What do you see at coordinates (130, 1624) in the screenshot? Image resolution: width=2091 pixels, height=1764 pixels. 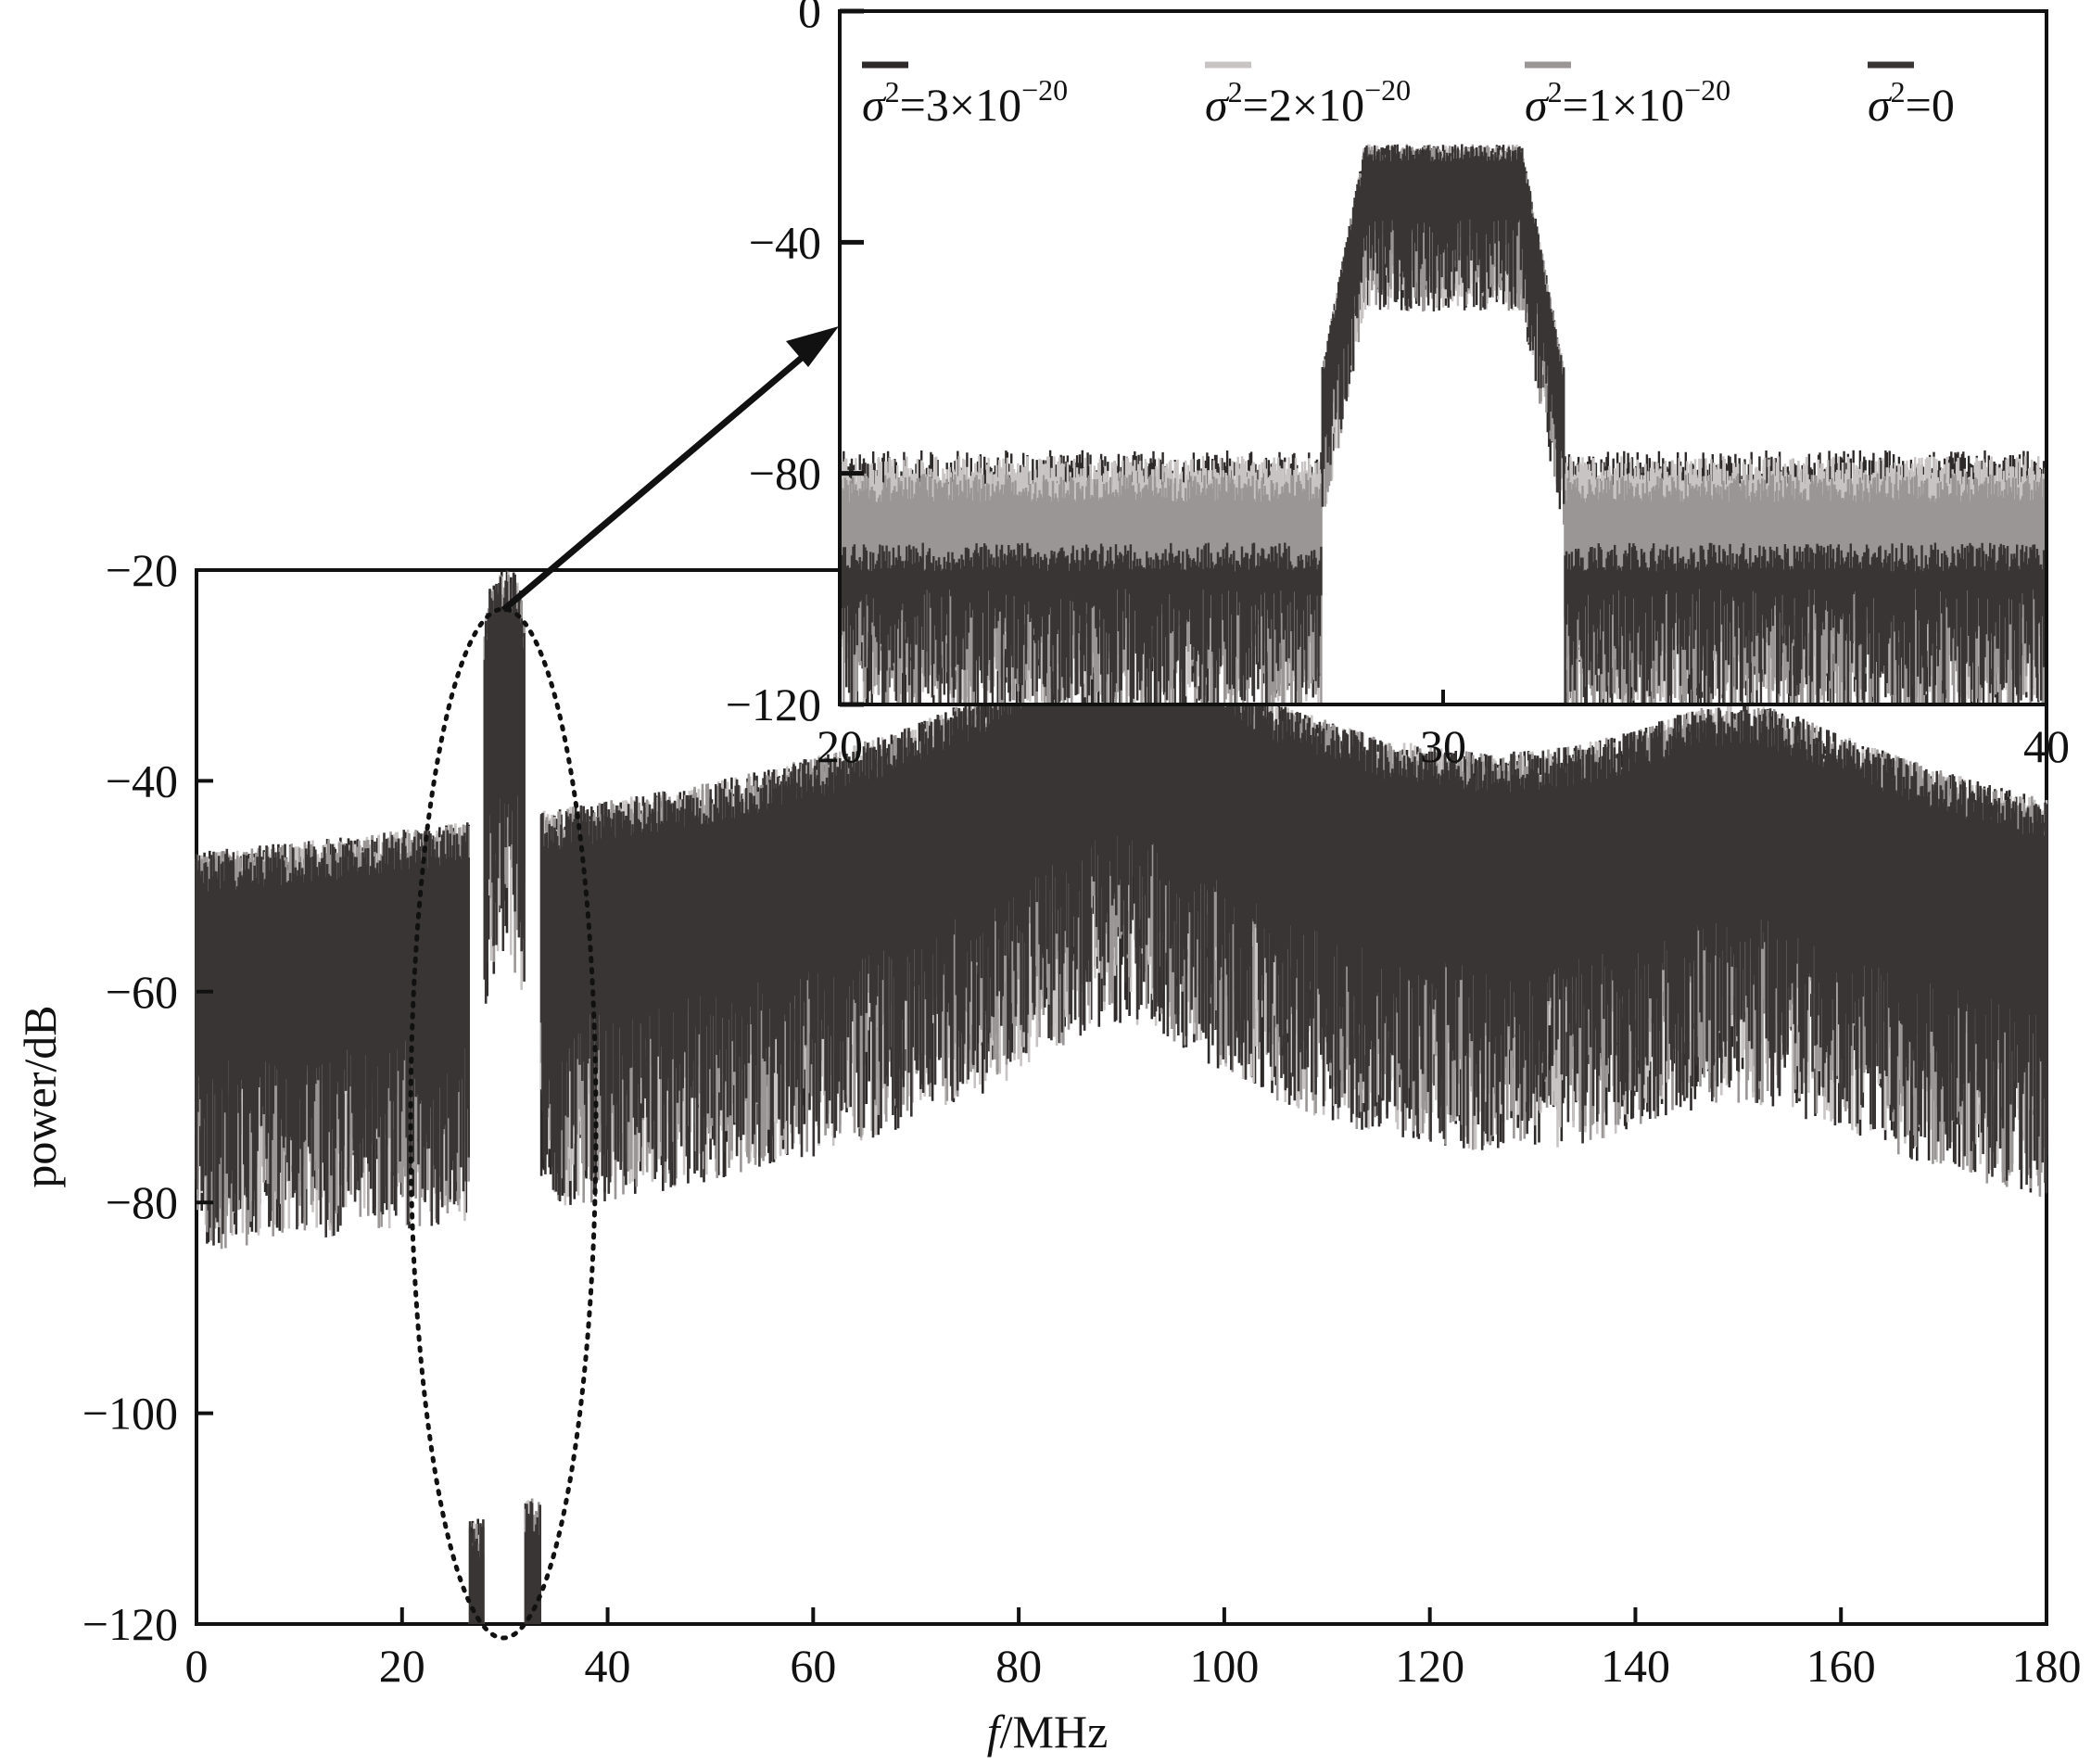 I see `y-tick-label: −120` at bounding box center [130, 1624].